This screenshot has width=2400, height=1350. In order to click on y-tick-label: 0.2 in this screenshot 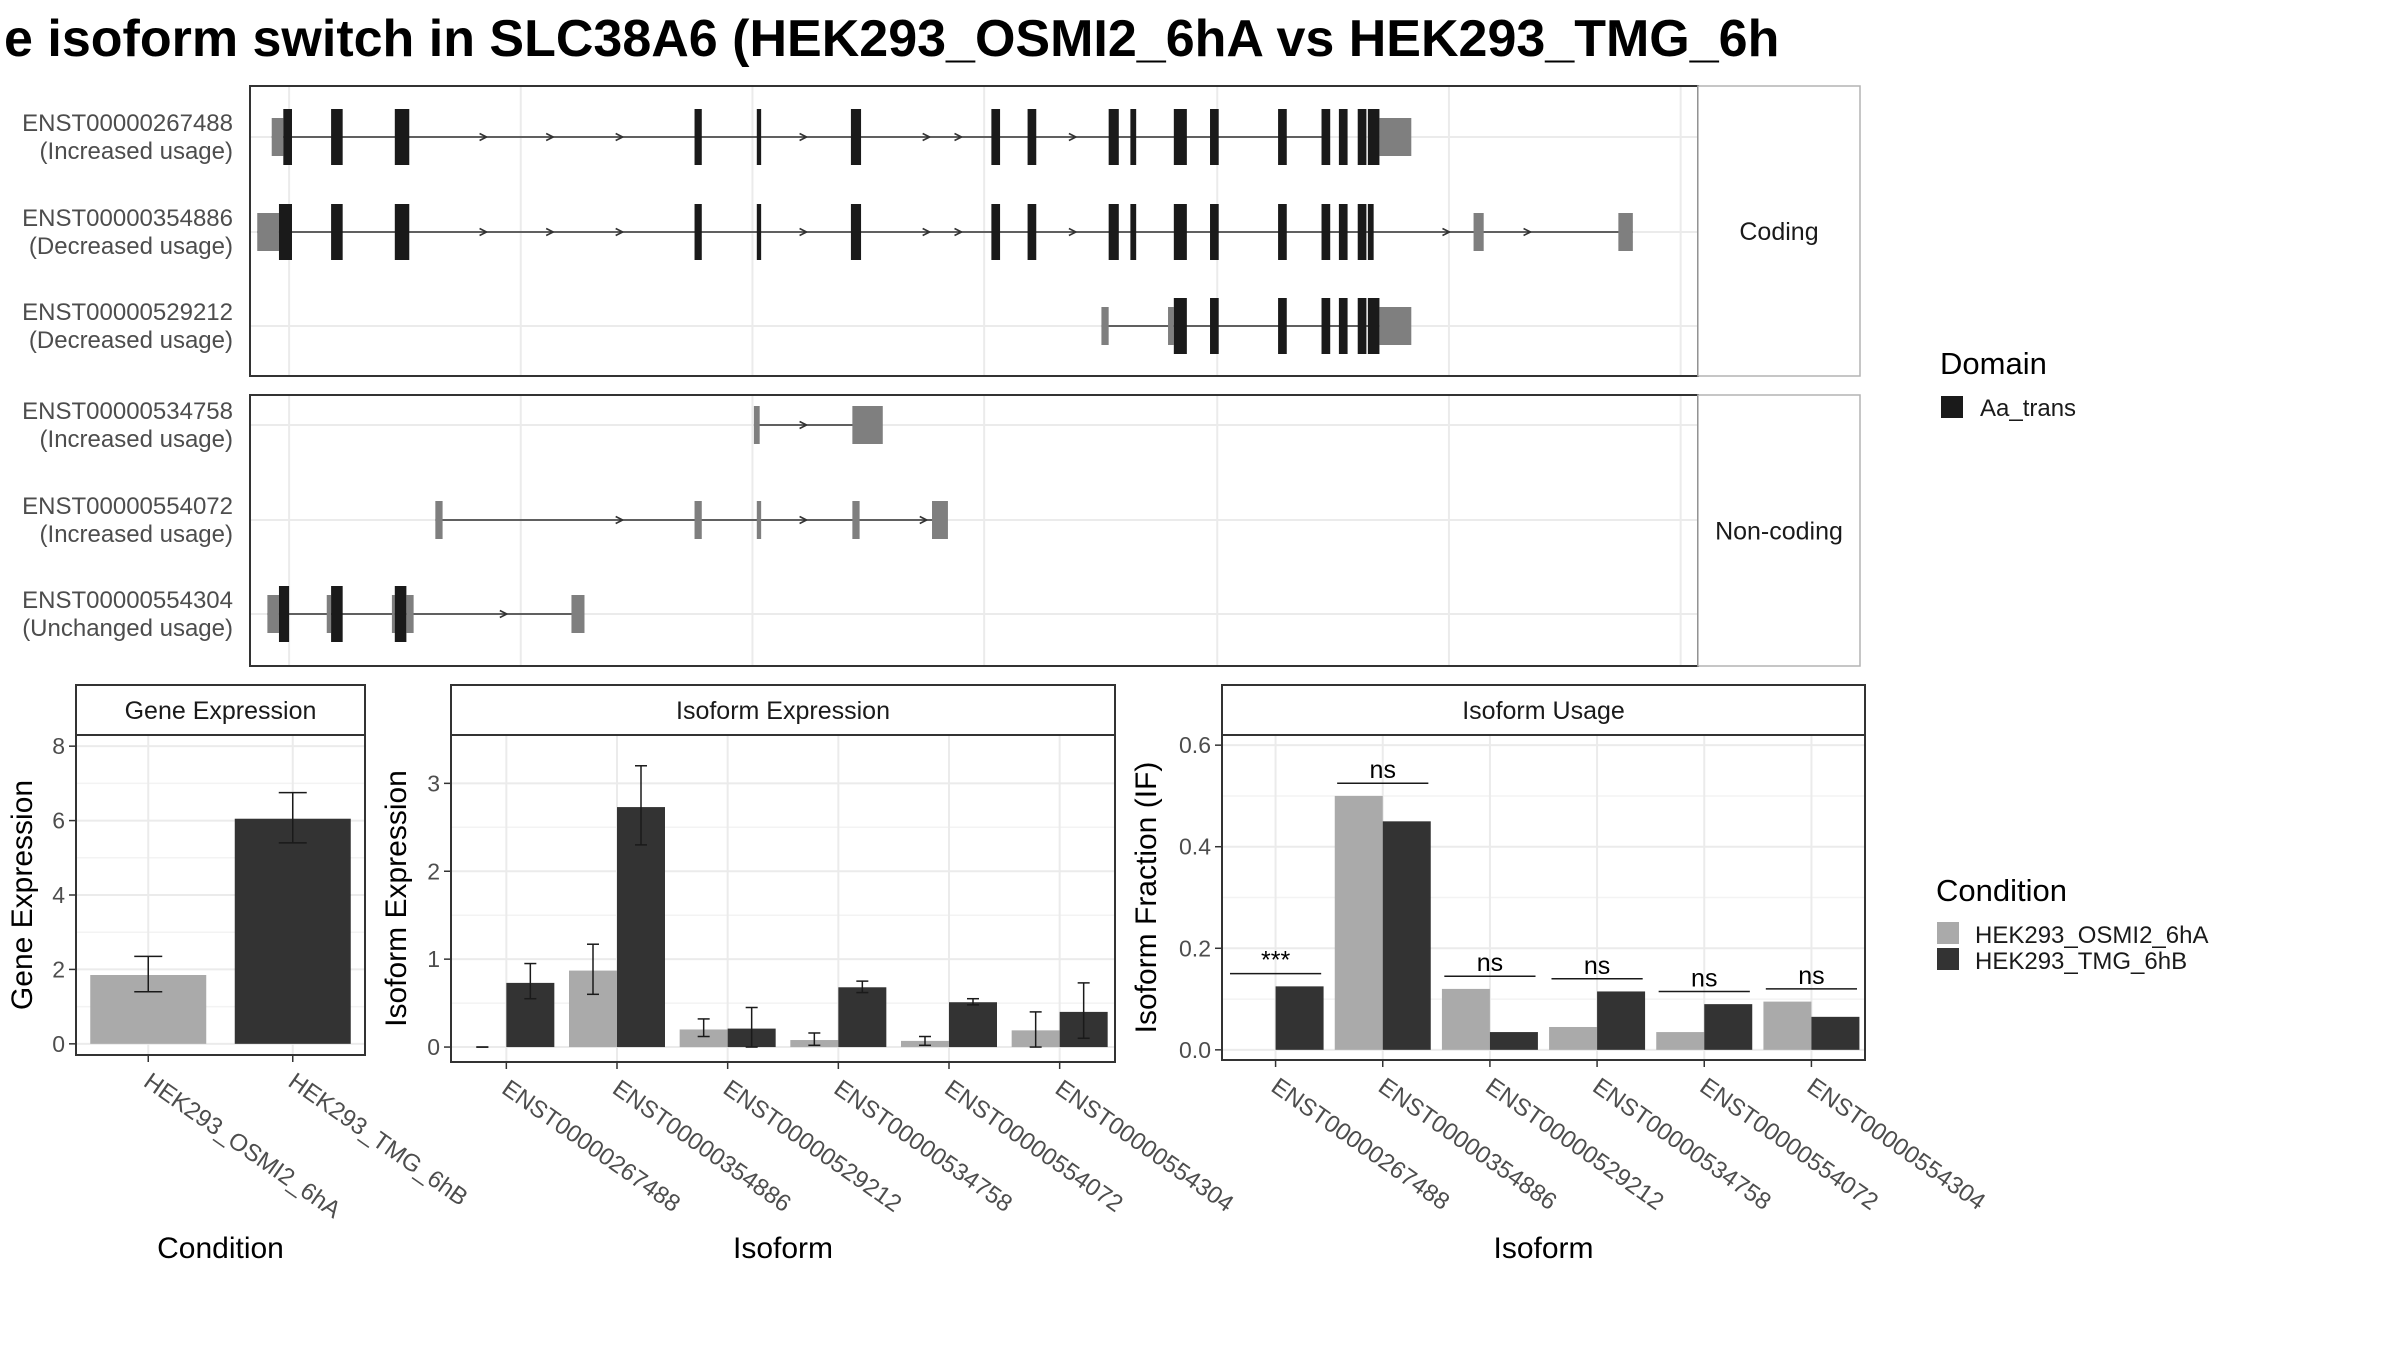, I will do `click(1195, 948)`.